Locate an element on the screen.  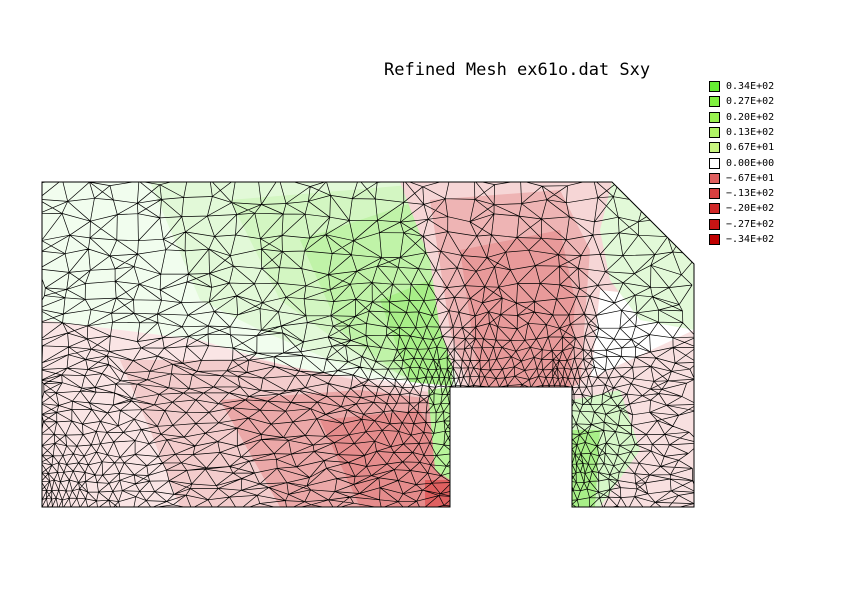
legend-label: 0.20E+02 is located at coordinates (750, 117).